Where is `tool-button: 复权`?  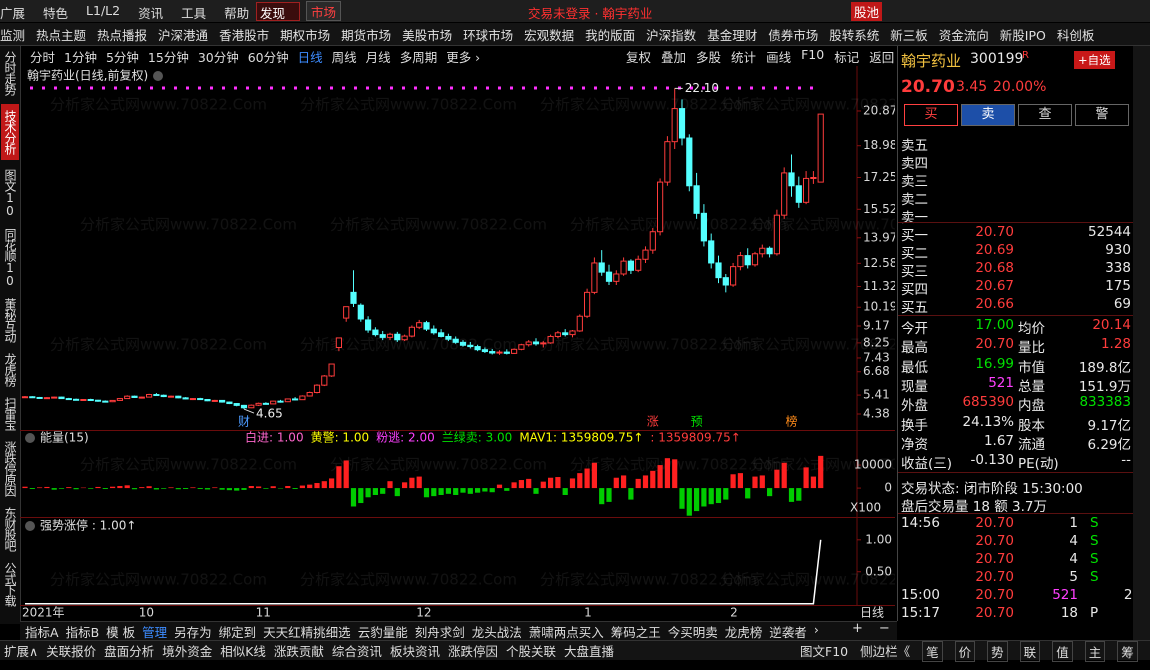 tool-button: 复权 is located at coordinates (639, 57).